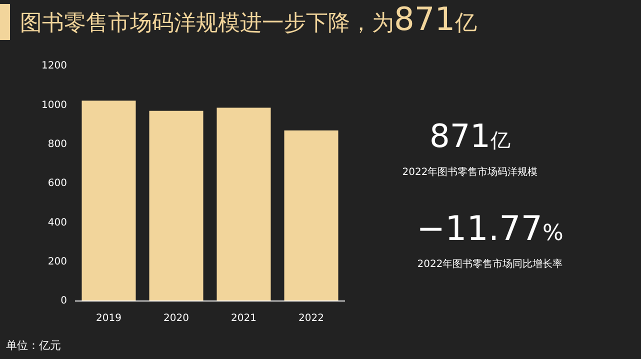 The height and width of the screenshot is (359, 641). What do you see at coordinates (33, 345) in the screenshot?
I see `annotation: 单位：亿元` at bounding box center [33, 345].